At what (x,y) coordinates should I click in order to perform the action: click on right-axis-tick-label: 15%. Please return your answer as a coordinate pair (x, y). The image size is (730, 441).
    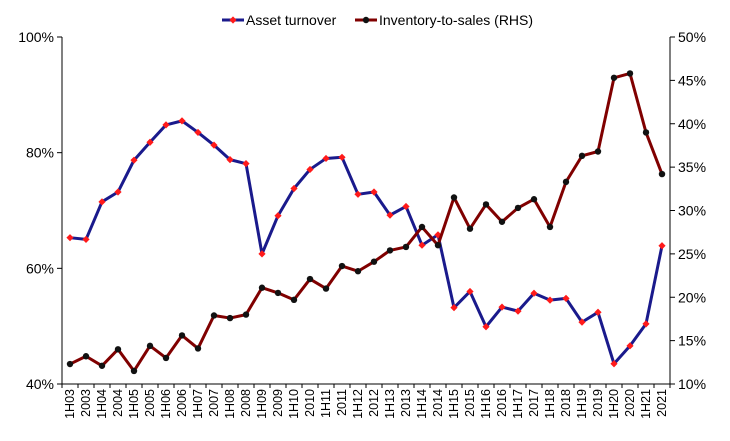
    Looking at the image, I should click on (692, 341).